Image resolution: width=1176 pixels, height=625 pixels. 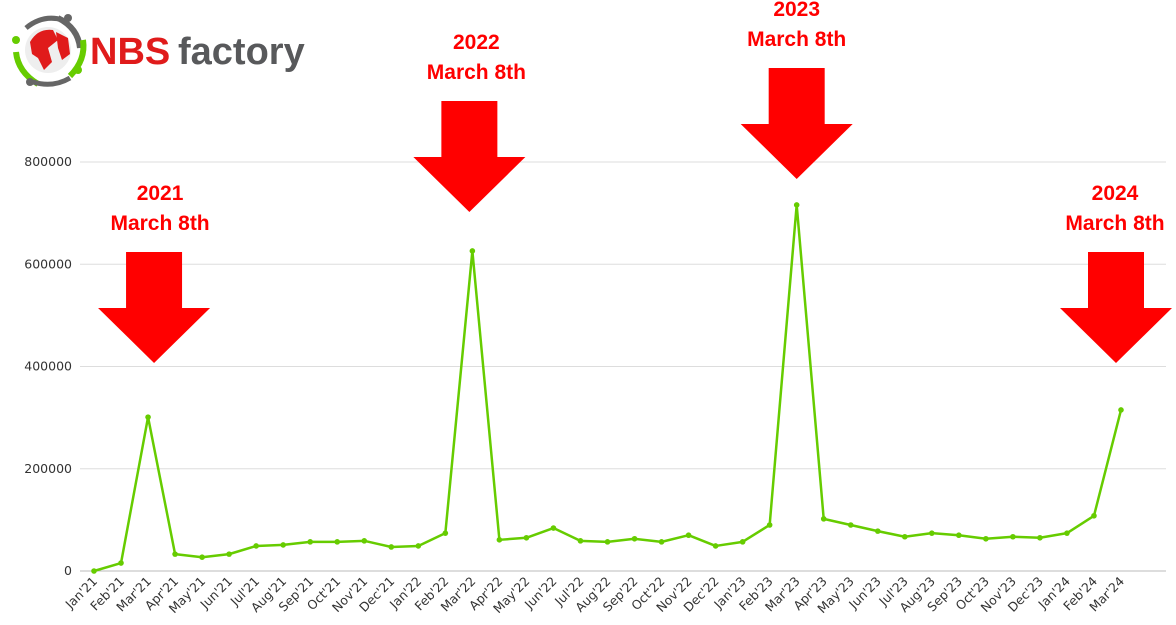 I want to click on y-tick-label: 200000, so click(x=48, y=468).